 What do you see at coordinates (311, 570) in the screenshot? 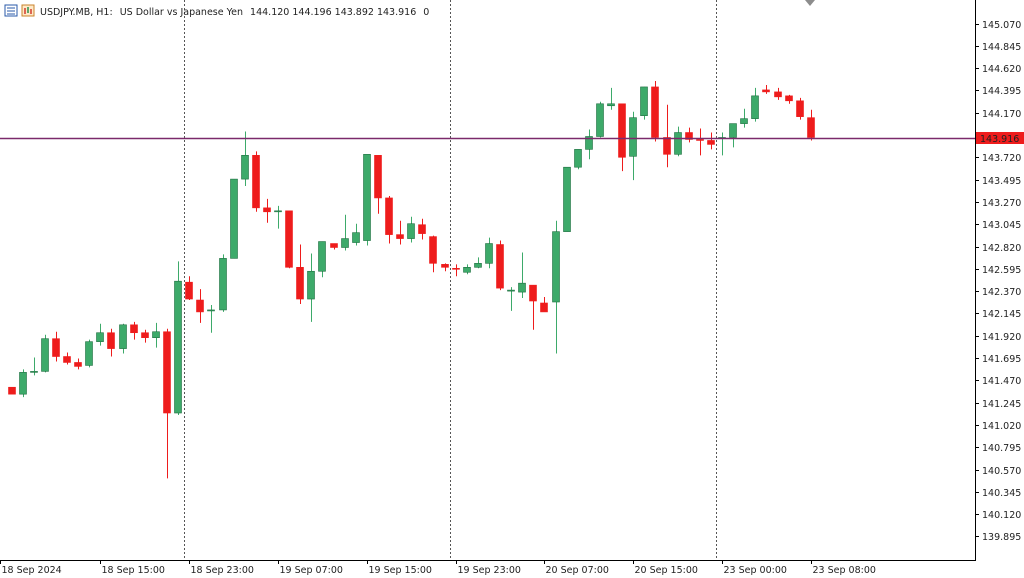
I see `time-tick-label: 19 Sep 07:00` at bounding box center [311, 570].